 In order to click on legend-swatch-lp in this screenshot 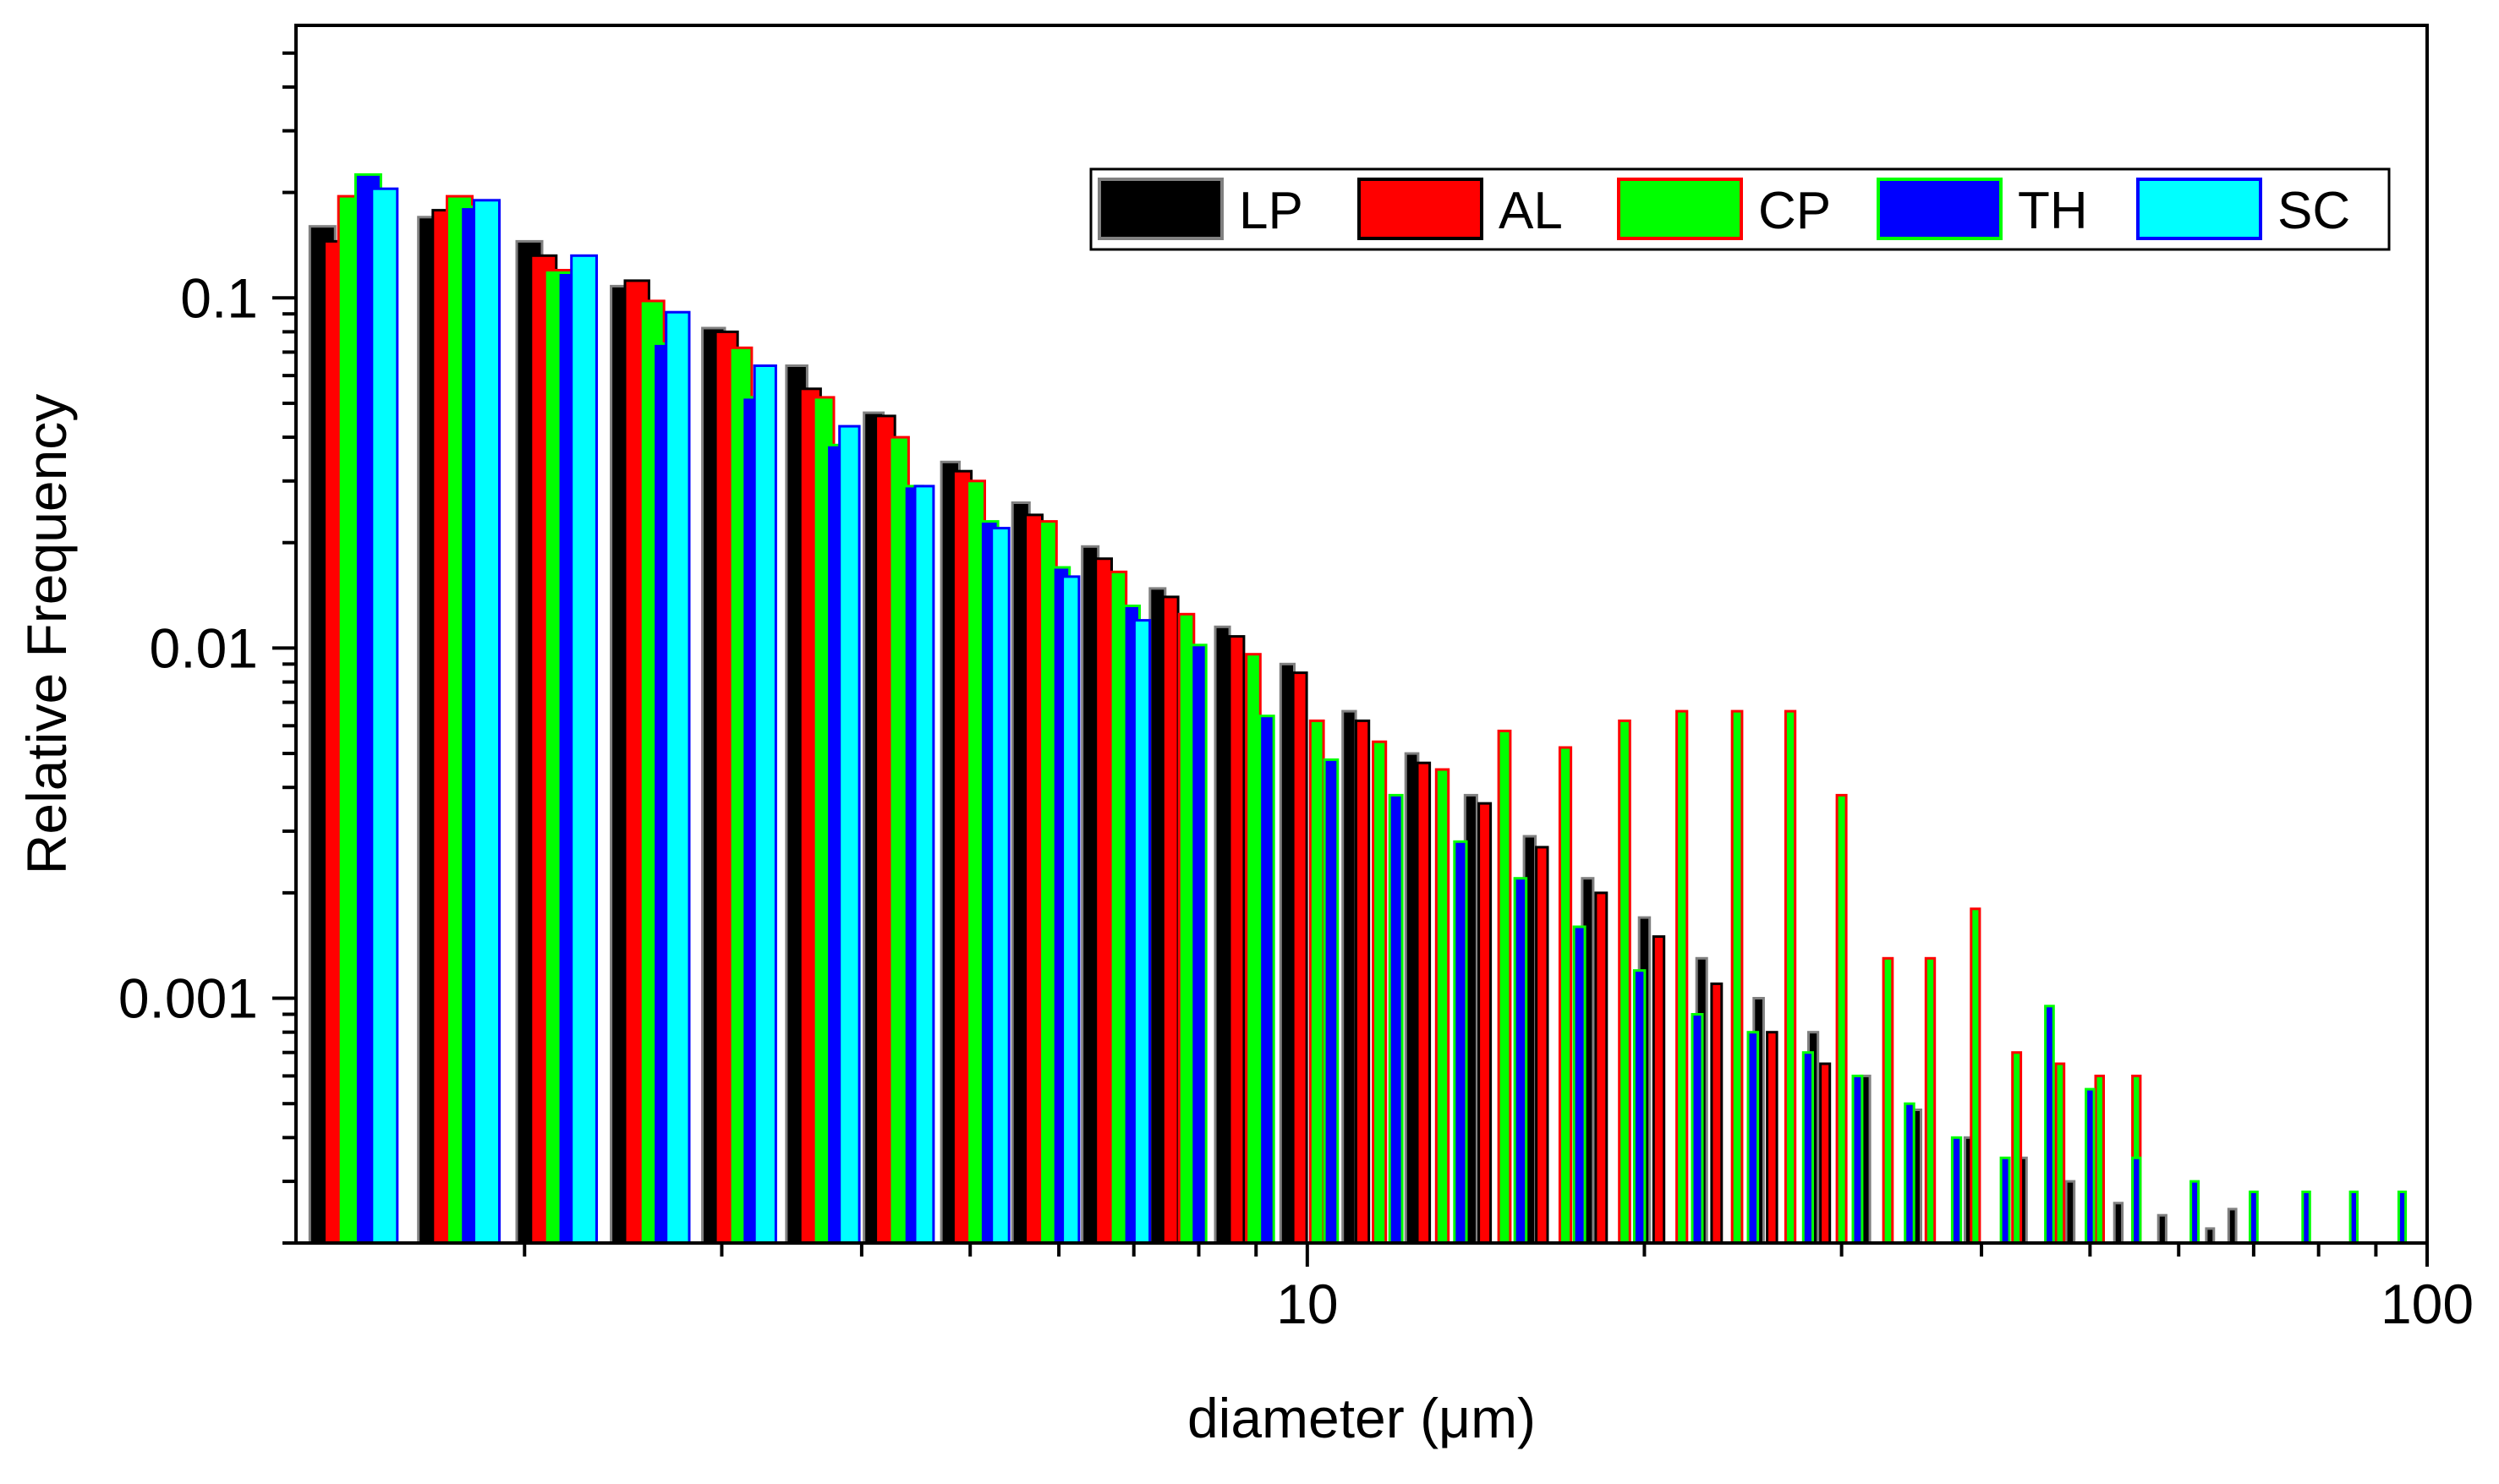, I will do `click(1161, 209)`.